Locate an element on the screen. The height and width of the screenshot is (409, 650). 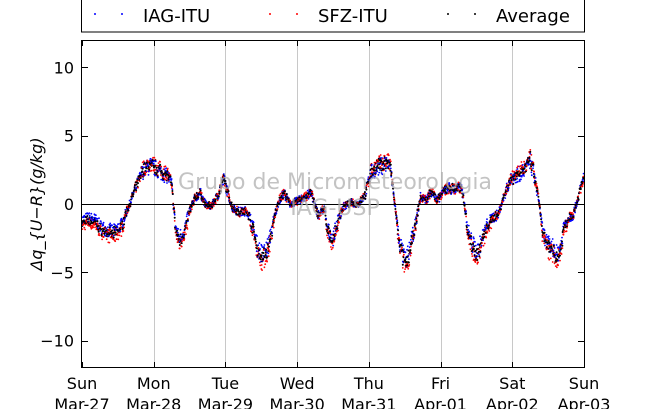
x-tick-label-date: Mar-29 is located at coordinates (225, 402).